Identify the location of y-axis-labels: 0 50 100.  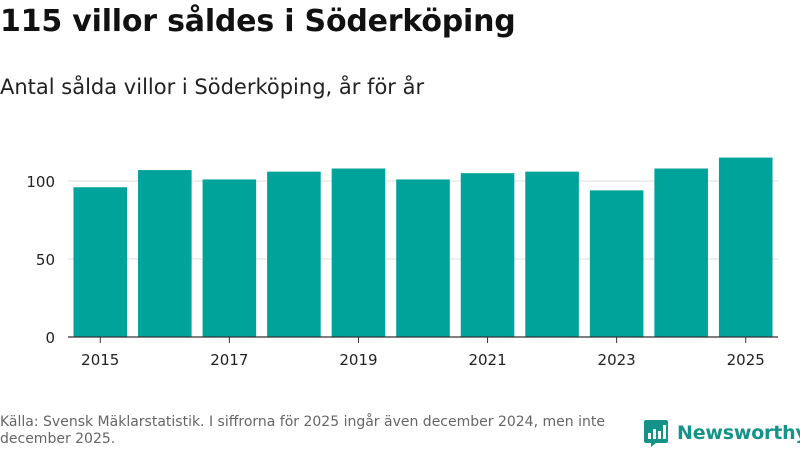
(40, 260).